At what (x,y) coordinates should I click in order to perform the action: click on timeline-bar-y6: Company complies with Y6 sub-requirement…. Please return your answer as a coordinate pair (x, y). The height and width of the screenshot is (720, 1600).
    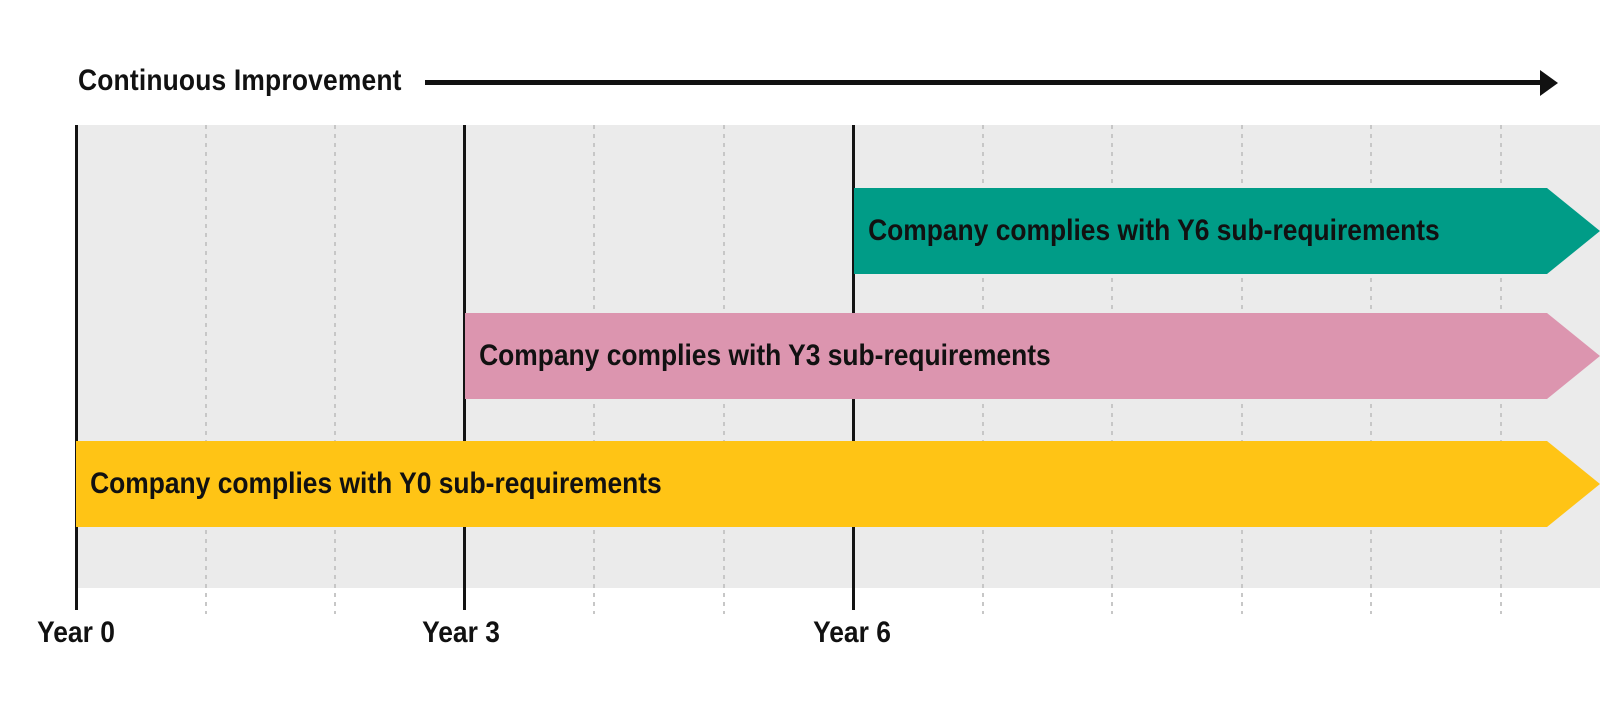
    Looking at the image, I should click on (1227, 231).